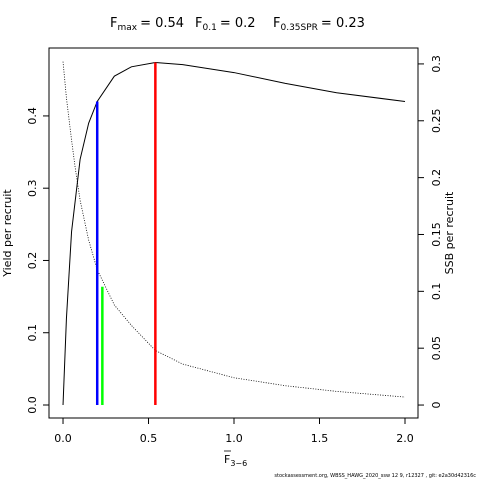 This screenshot has width=480, height=480. I want to click on x-tick-label: 0.0, so click(63, 438).